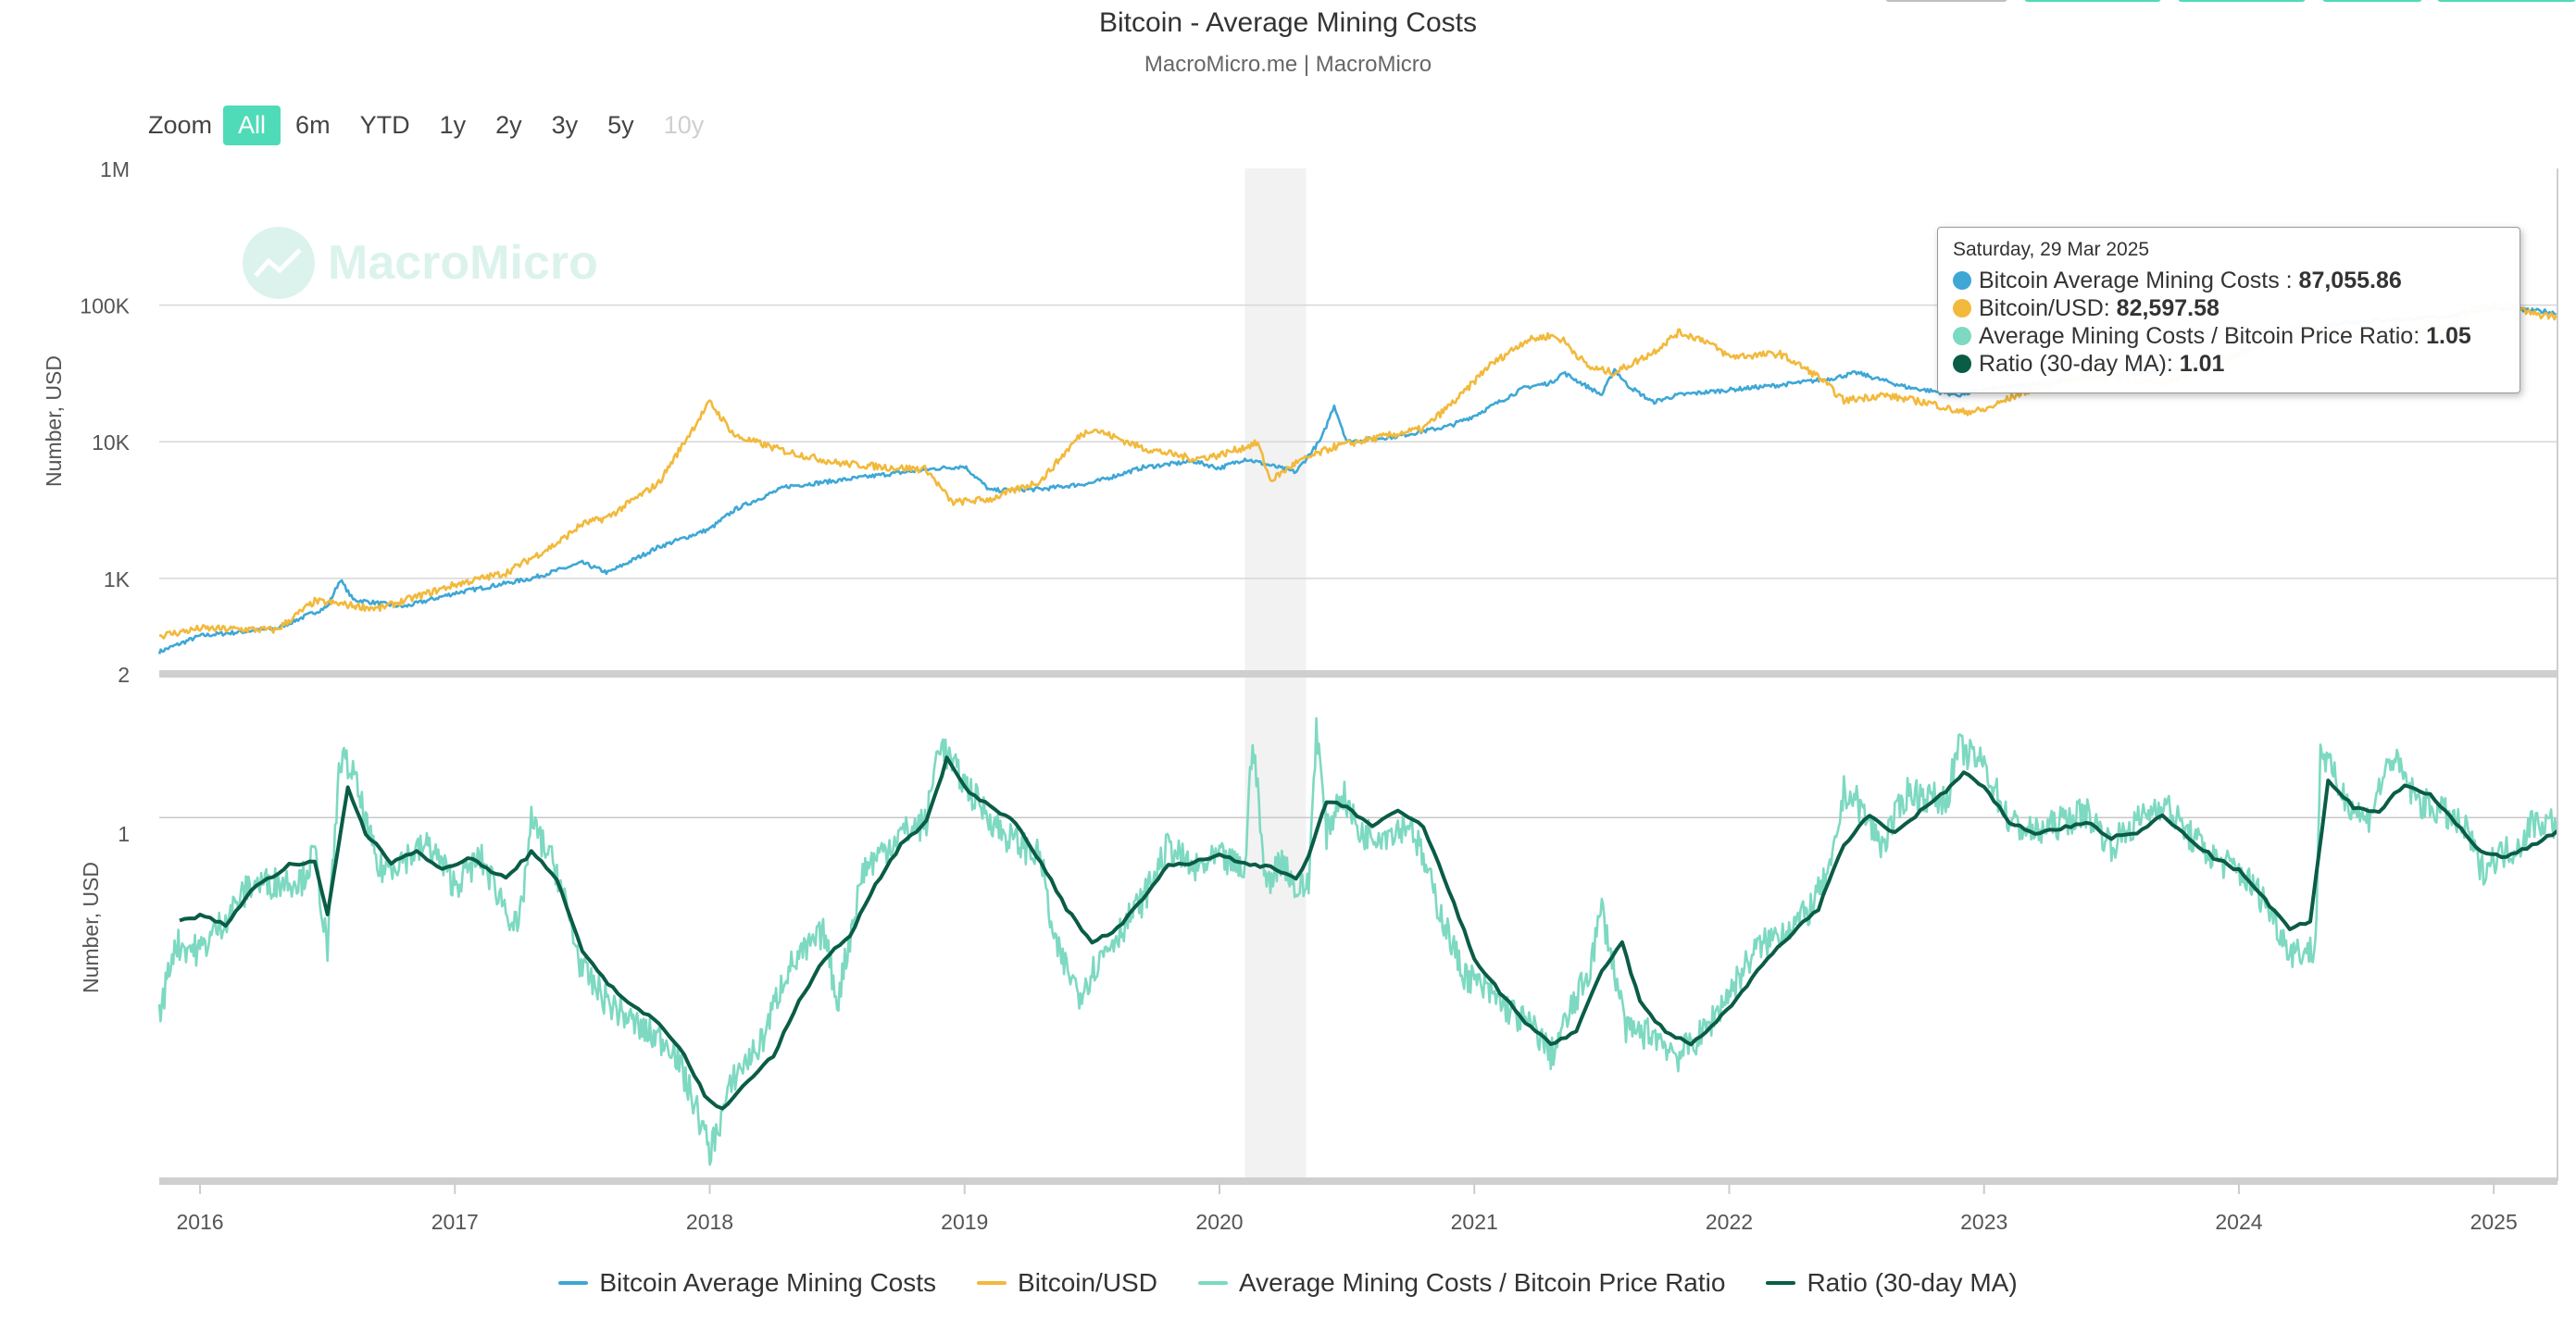 This screenshot has width=2576, height=1320. I want to click on tooltip-value: 1.01, so click(2202, 364).